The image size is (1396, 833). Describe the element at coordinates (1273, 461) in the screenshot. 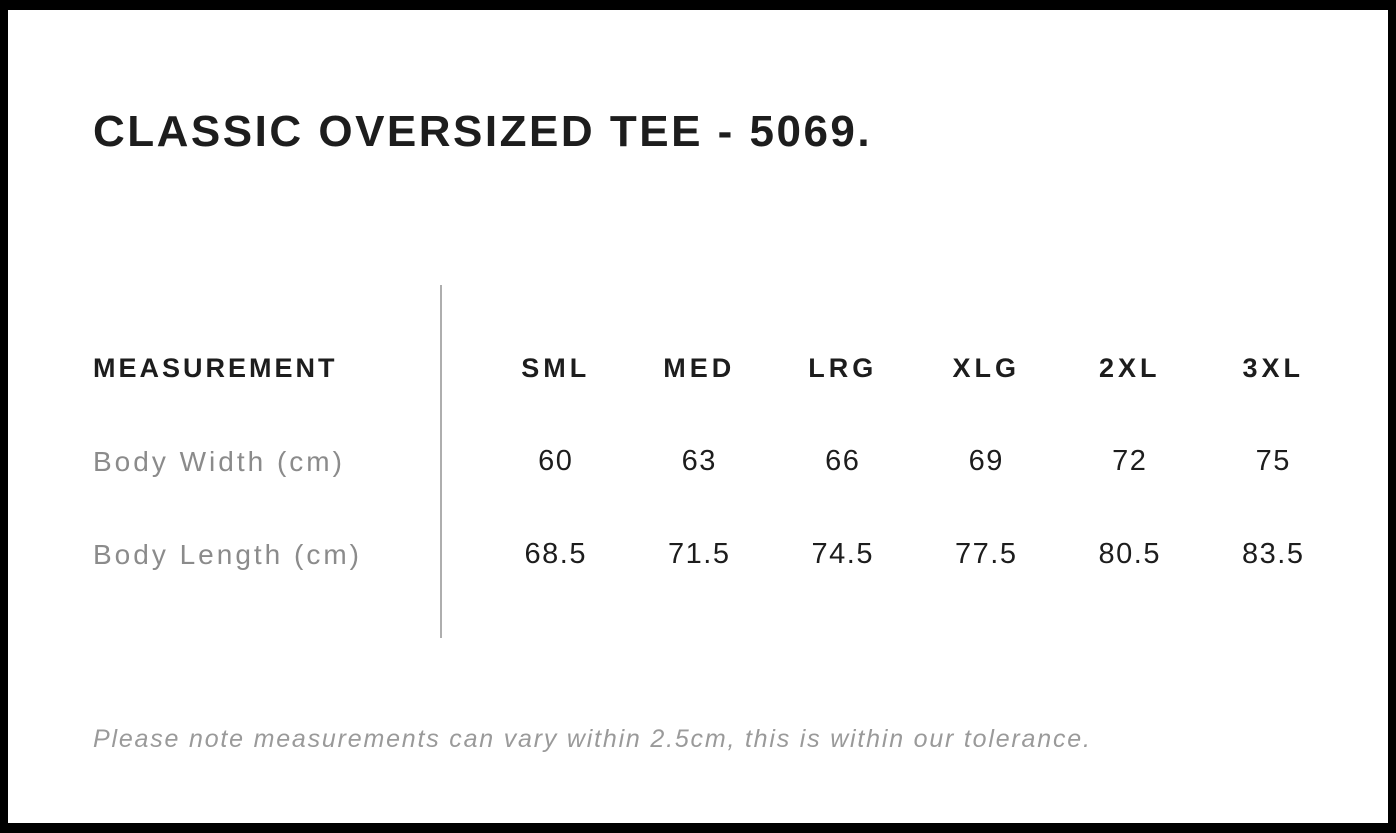

I see `body-width-3xl: 75` at that location.